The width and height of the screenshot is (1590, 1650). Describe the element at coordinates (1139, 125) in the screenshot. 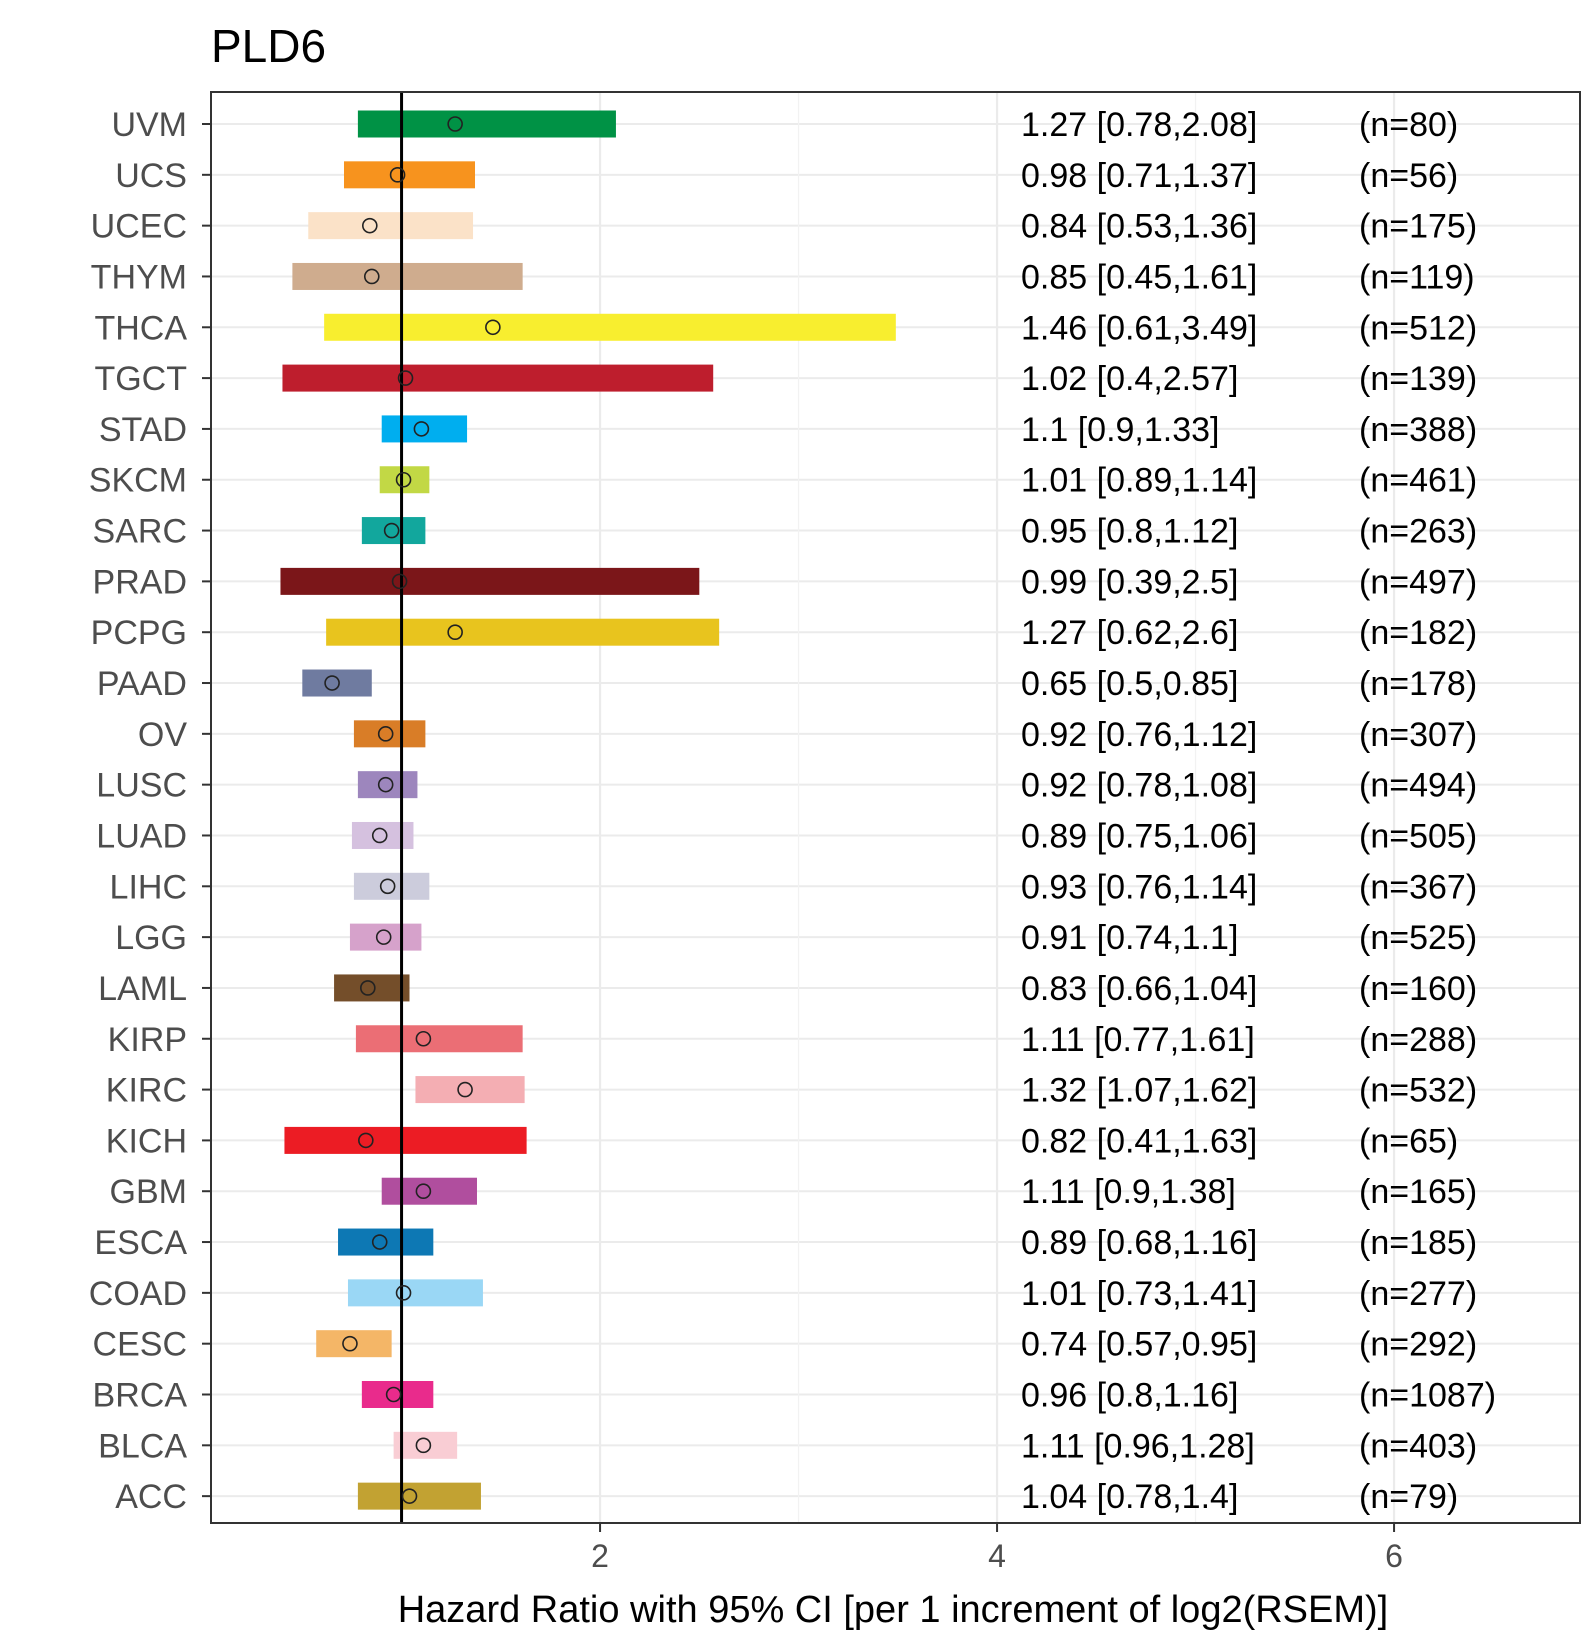

I see `ci-label: 1.27 [0.78,2.08]` at that location.